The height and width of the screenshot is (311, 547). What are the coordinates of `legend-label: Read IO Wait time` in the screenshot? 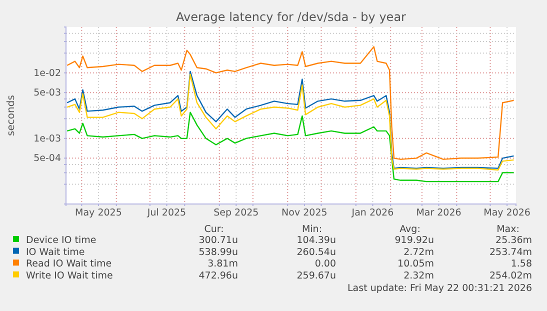 It's located at (69, 264).